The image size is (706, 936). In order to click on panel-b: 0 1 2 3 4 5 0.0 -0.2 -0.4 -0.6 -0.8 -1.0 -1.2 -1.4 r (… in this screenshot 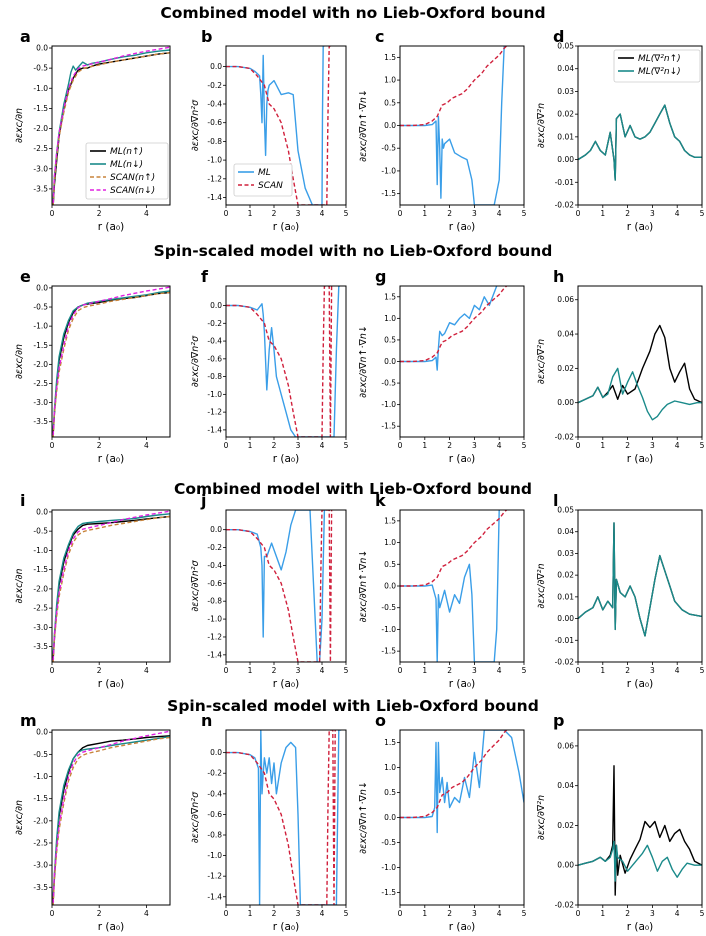, I will do `click(269, 130)`.